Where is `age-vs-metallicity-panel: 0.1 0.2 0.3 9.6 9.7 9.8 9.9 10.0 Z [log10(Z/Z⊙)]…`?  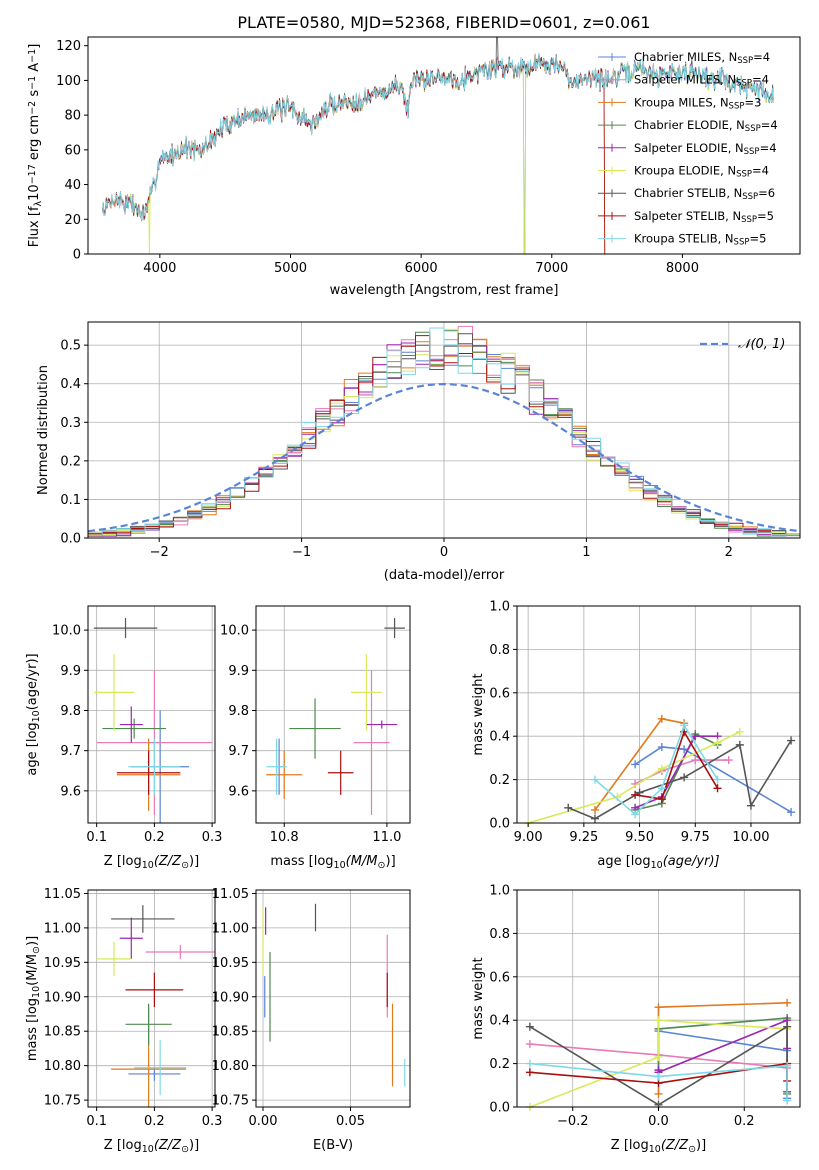 age-vs-metallicity-panel: 0.1 0.2 0.3 9.6 9.7 9.8 9.9 10.0 Z [log10(Z/Z⊙)]… is located at coordinates (123, 738).